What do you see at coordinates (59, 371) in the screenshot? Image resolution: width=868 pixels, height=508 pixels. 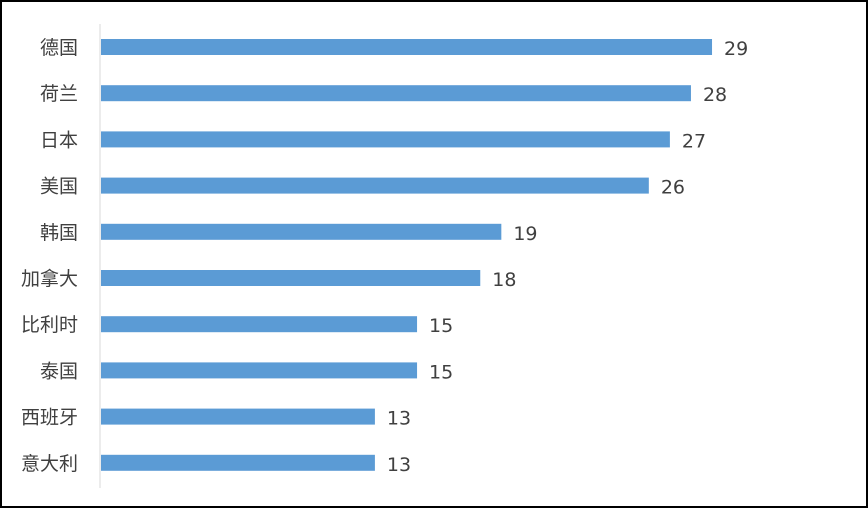 I see `category-label: 泰国` at bounding box center [59, 371].